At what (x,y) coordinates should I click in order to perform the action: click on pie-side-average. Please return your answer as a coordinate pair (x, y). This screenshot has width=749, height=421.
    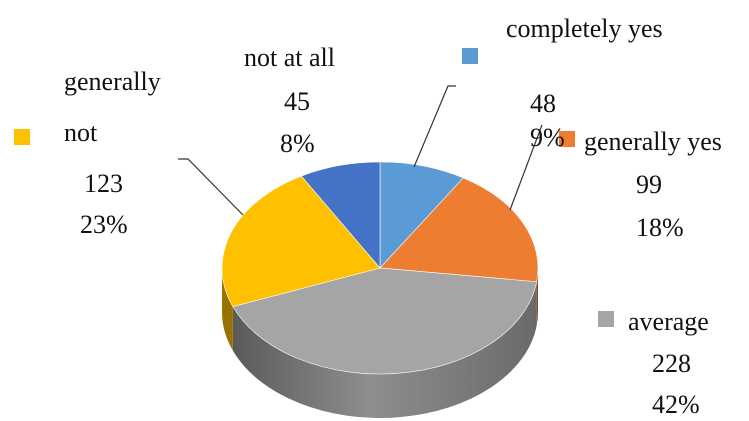
    Looking at the image, I should click on (384, 350).